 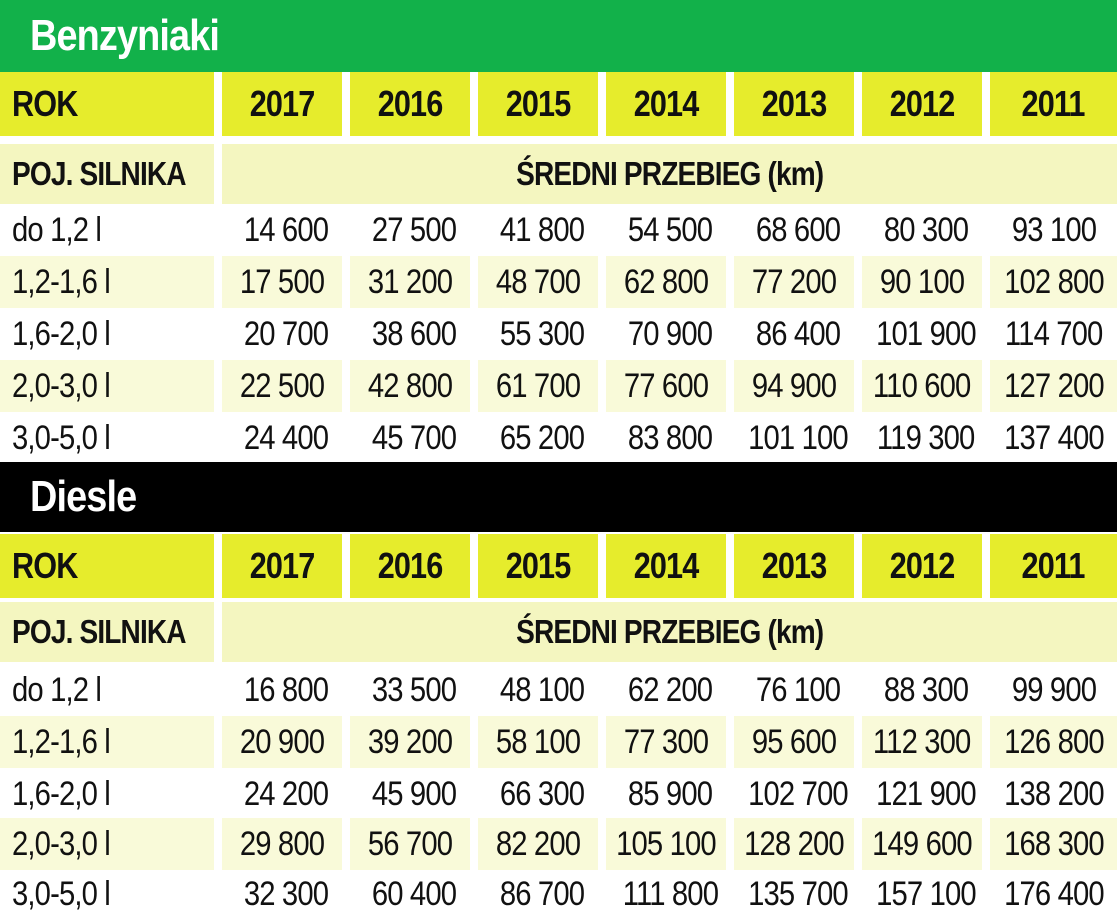 What do you see at coordinates (798, 742) in the screenshot?
I see `mileage-value: 95 600` at bounding box center [798, 742].